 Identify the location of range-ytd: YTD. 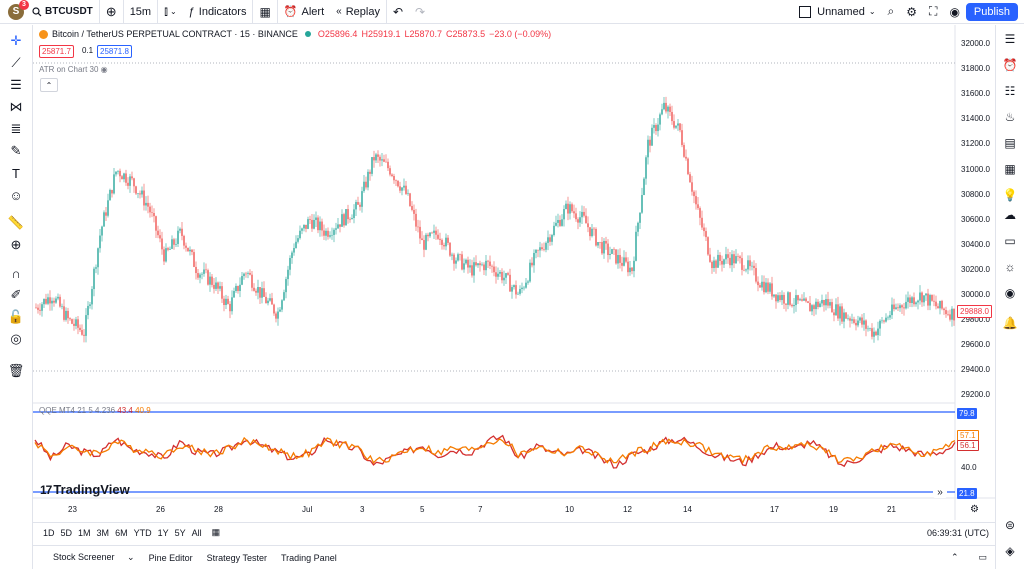
(142, 532).